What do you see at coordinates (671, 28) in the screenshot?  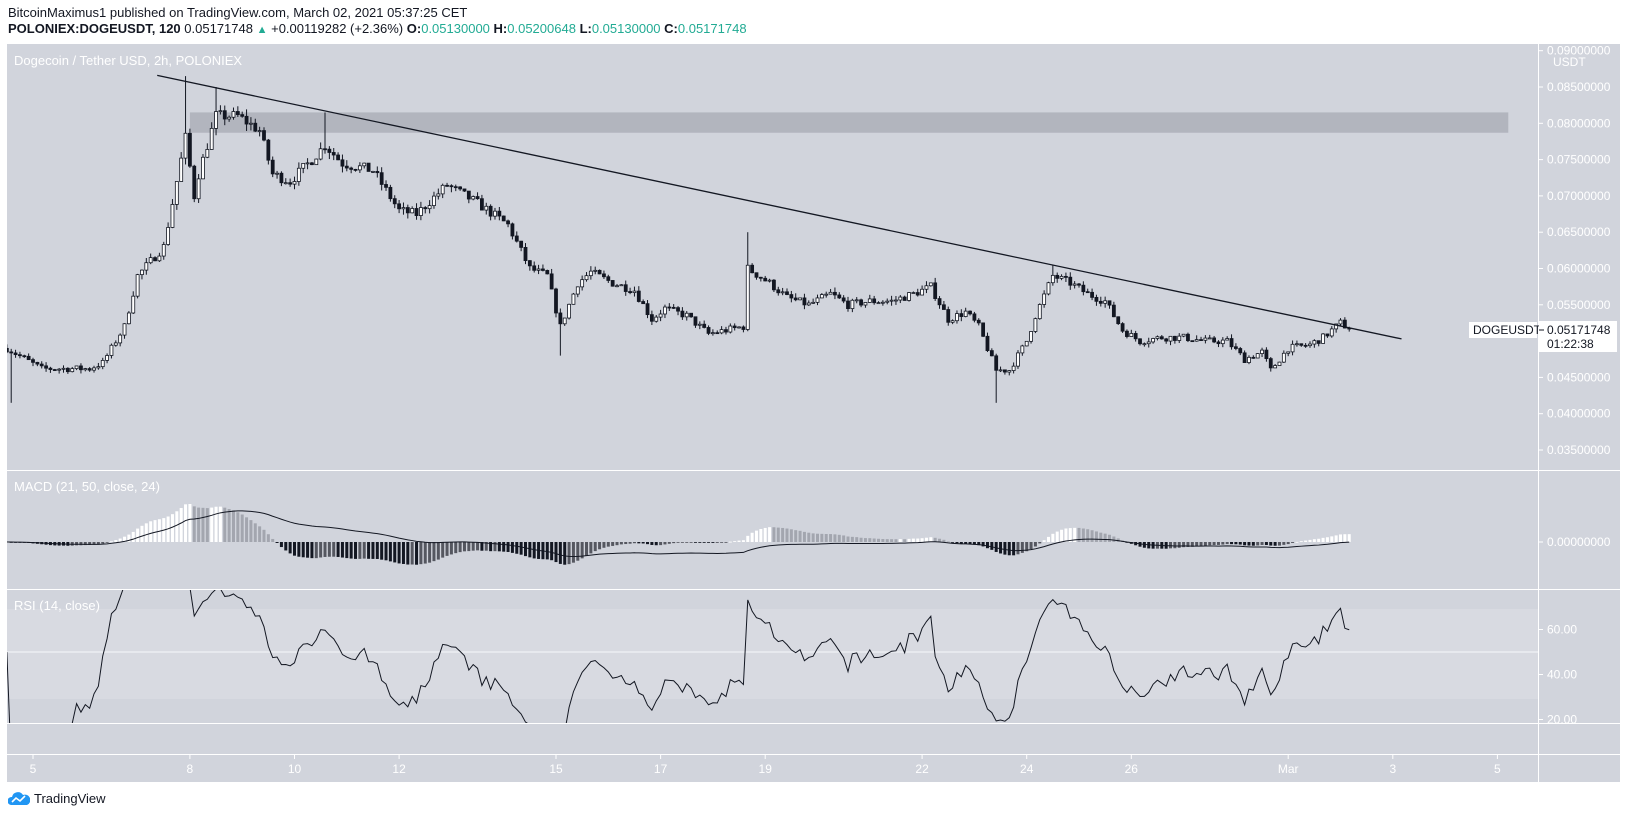 I see `close-label: C:` at bounding box center [671, 28].